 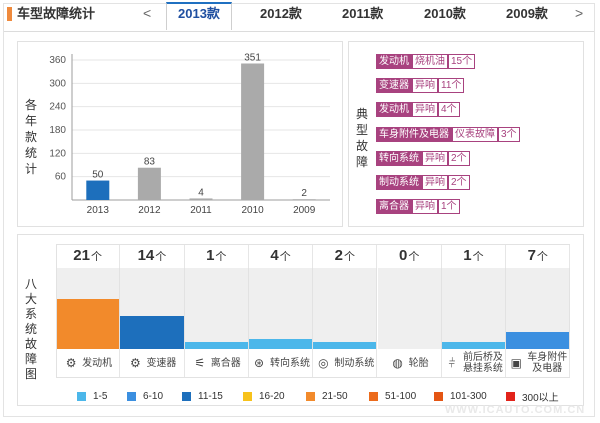 What do you see at coordinates (200, 363) in the screenshot?
I see `clutch-pedal-icon: ⚟` at bounding box center [200, 363].